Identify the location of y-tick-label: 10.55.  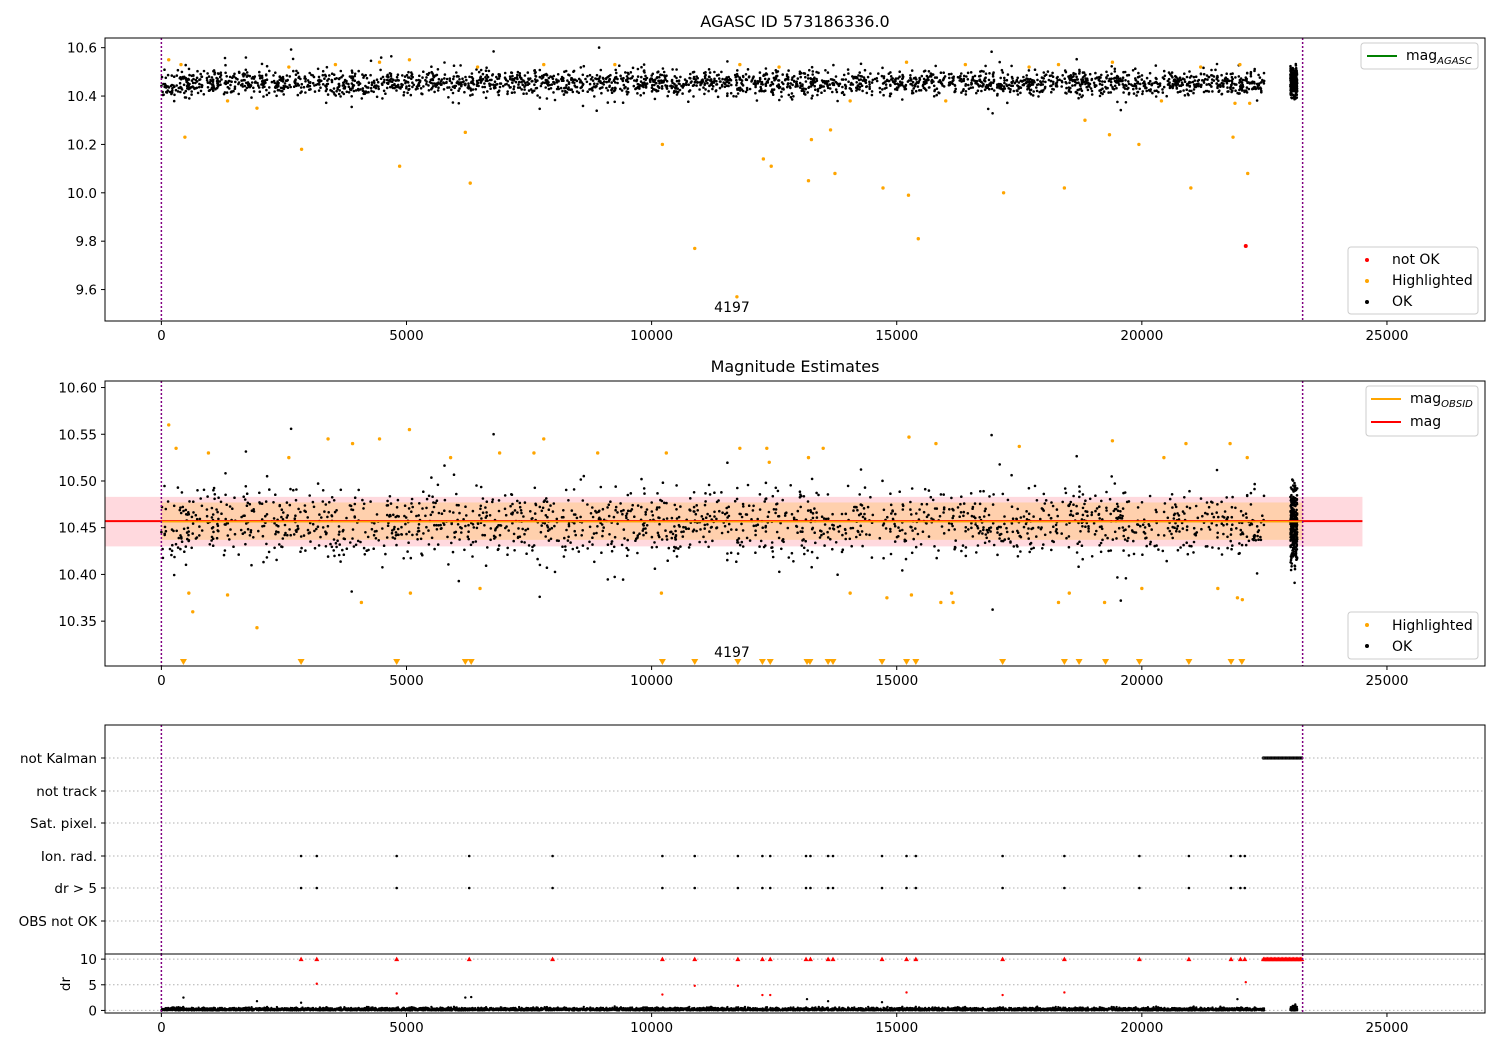
(77, 435).